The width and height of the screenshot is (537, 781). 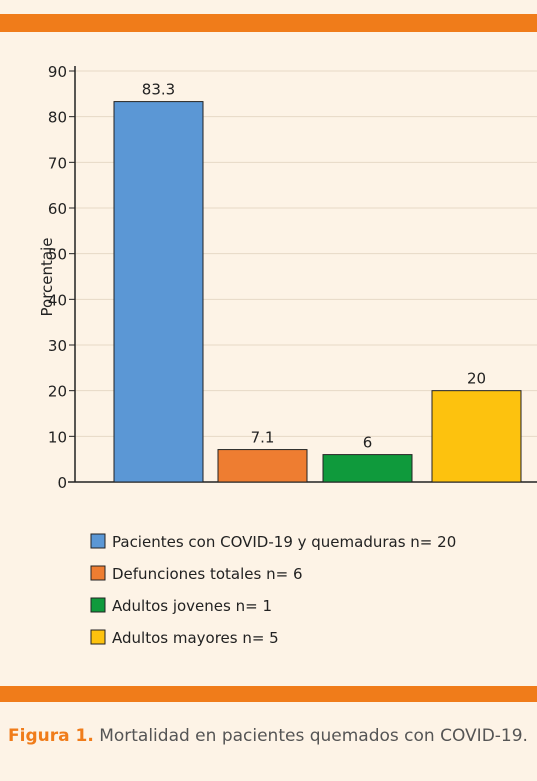 I want to click on caption-label: Figura 1., so click(x=51, y=736).